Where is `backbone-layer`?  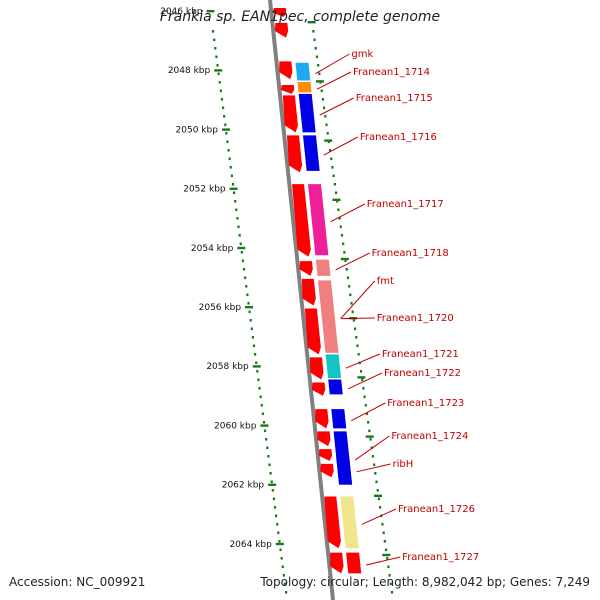 backbone-layer is located at coordinates (301, 300).